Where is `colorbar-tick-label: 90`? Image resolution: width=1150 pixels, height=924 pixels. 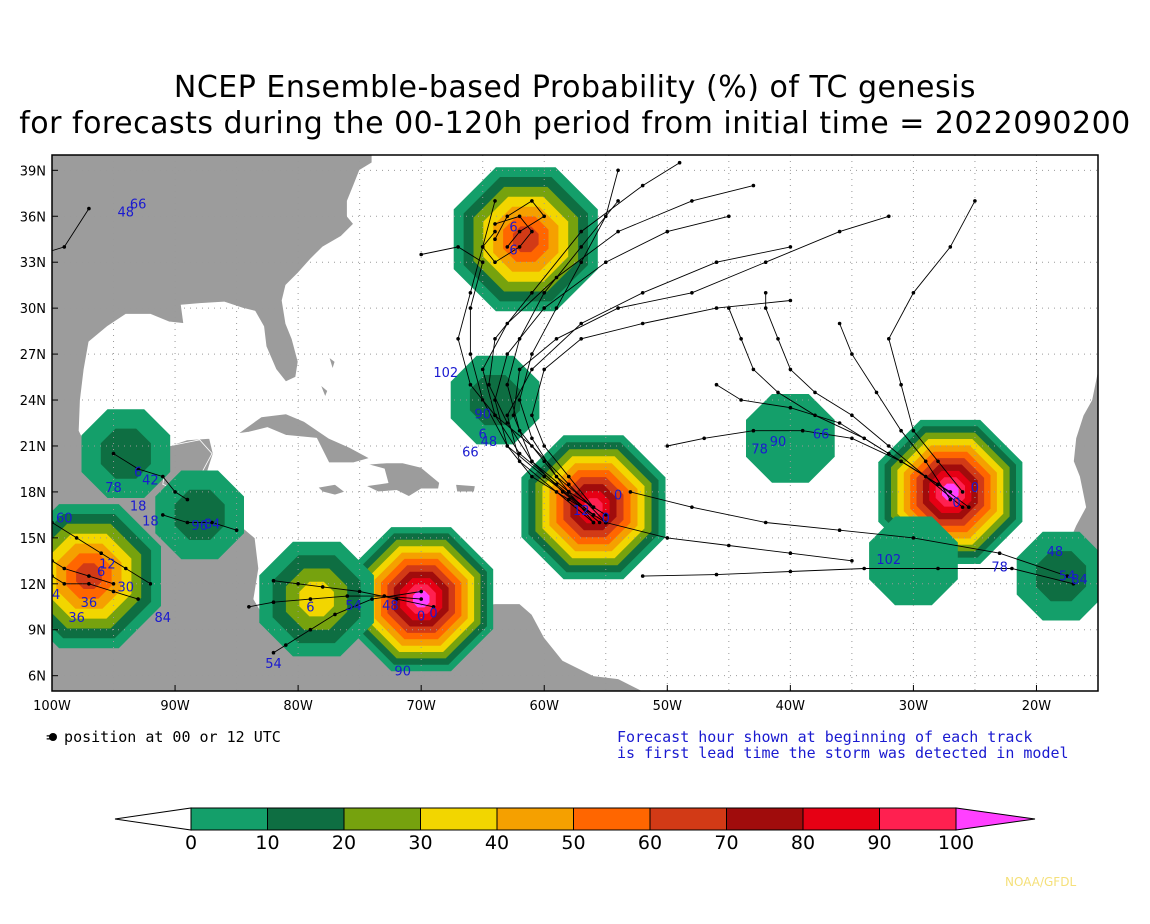
colorbar-tick-label: 90 is located at coordinates (879, 843).